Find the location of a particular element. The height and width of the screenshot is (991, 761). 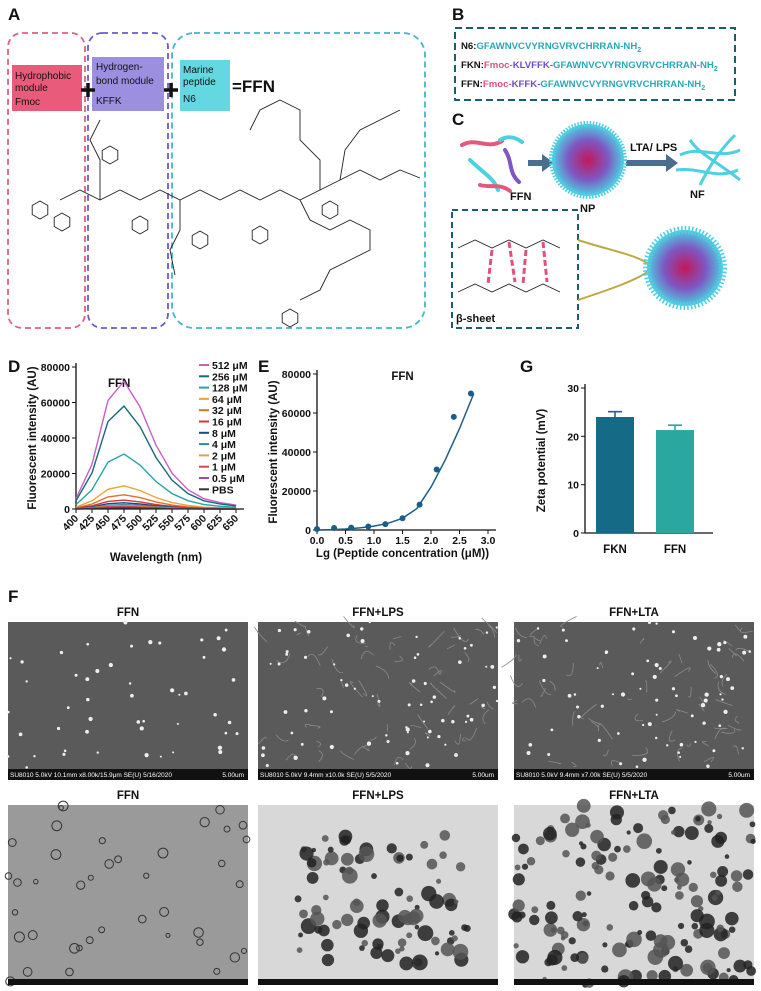

scale-label: 5.00um is located at coordinates (233, 775).